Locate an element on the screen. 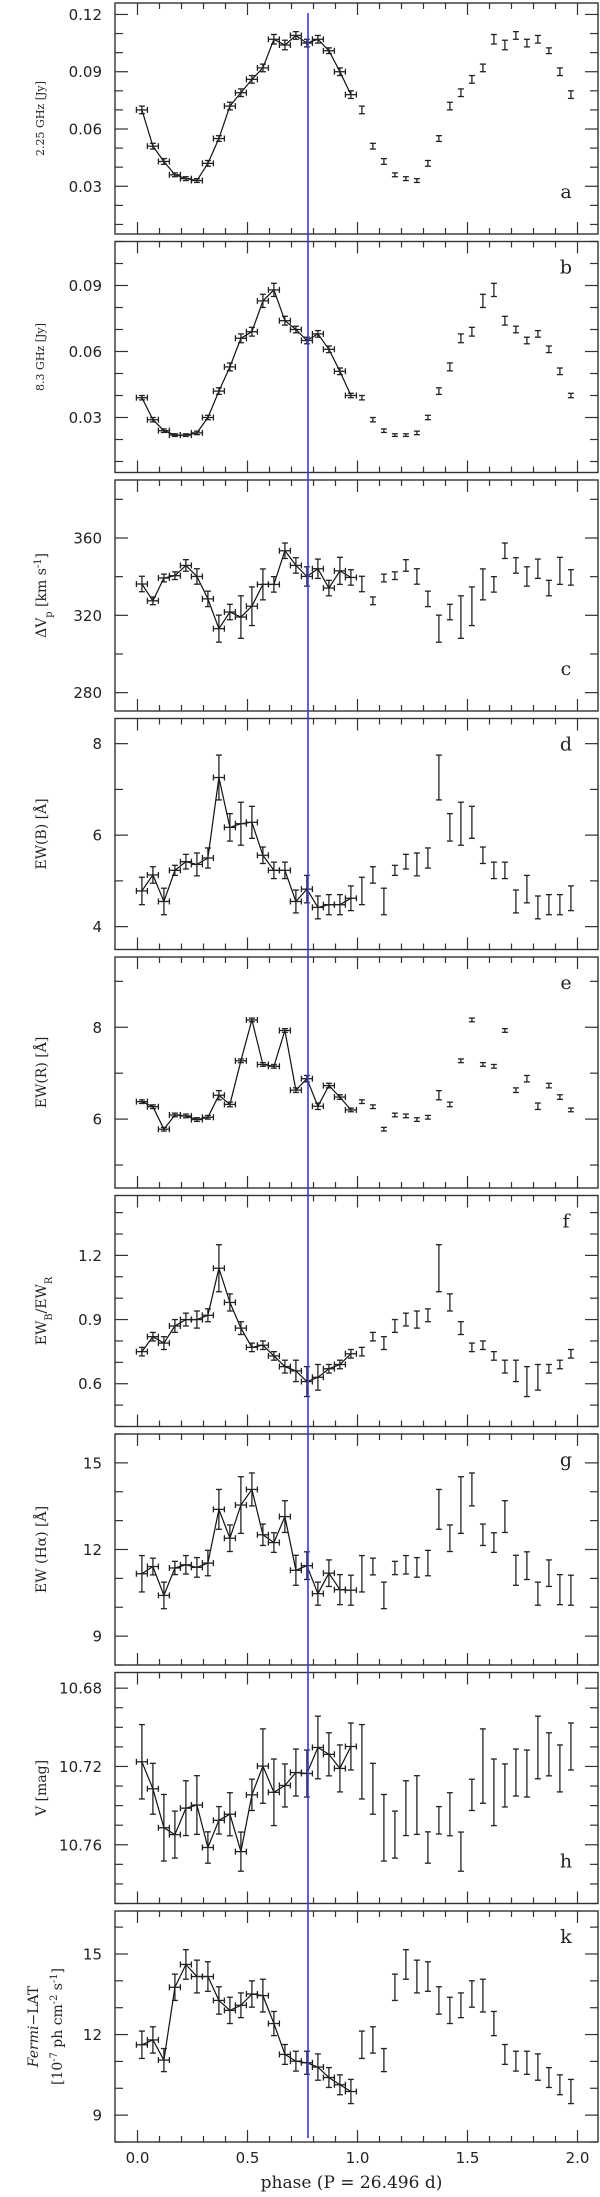 This screenshot has height=2197, width=600. y-tick-label: 9 is located at coordinates (97, 1637).